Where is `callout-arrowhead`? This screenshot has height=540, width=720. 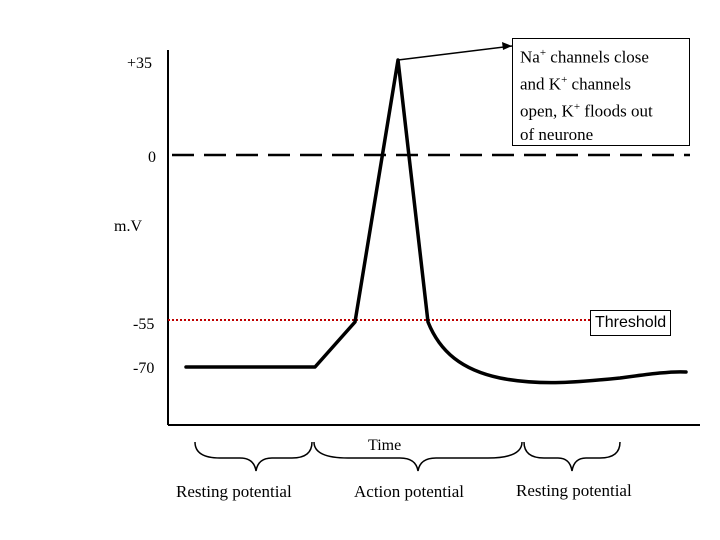
callout-arrowhead is located at coordinates (507, 46).